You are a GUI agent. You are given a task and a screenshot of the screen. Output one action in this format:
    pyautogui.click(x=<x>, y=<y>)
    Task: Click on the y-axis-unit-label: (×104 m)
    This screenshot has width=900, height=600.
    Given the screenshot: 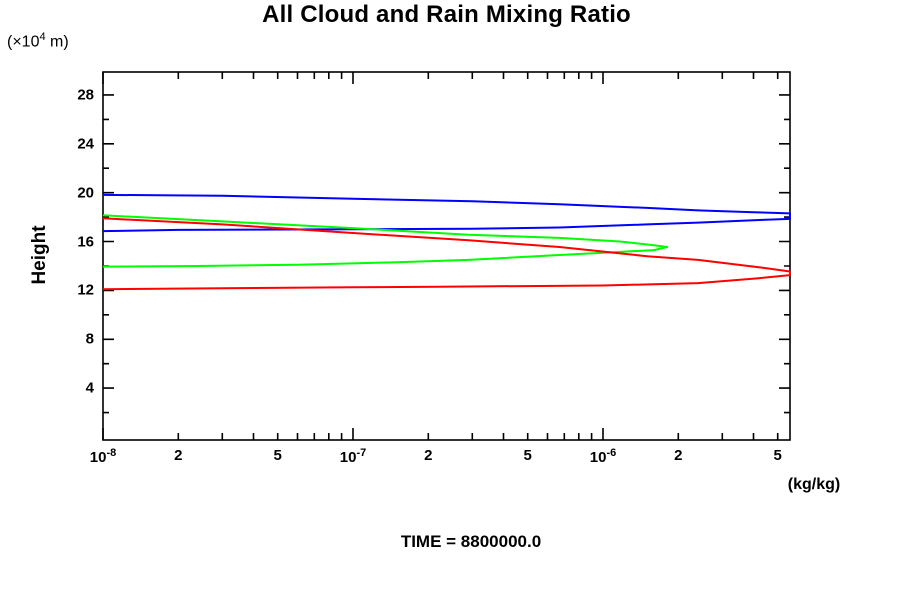 What is the action you would take?
    pyautogui.click(x=38, y=41)
    